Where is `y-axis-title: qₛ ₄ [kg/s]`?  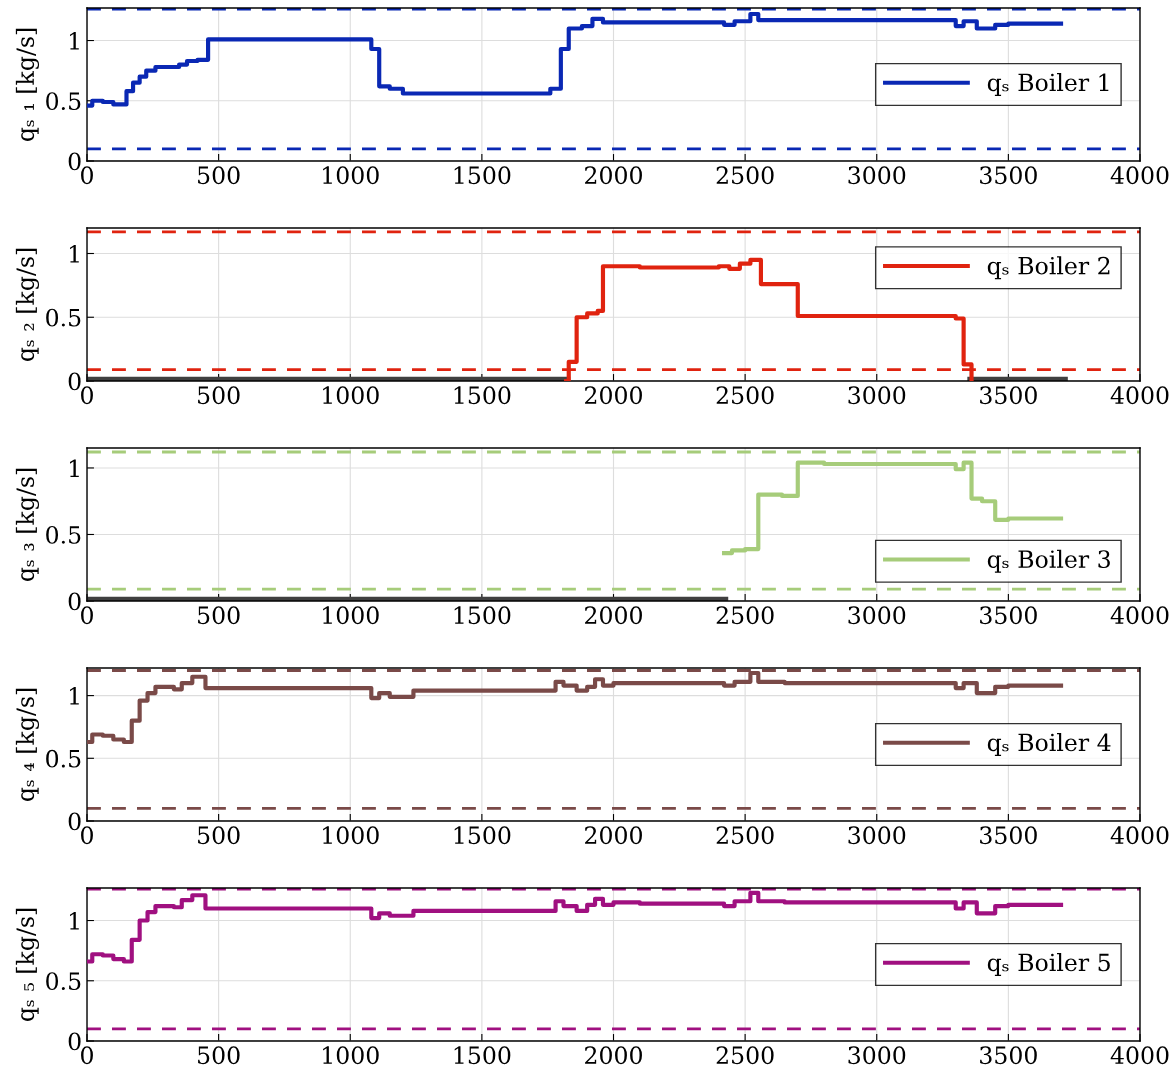 y-axis-title: qₛ ₄ [kg/s] is located at coordinates (27, 745).